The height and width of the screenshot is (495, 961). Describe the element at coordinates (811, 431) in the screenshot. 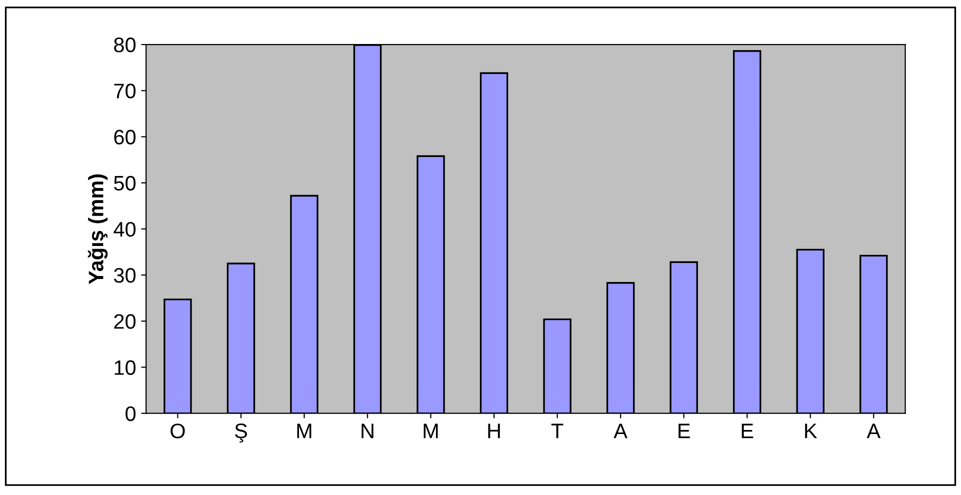

I see `x-tick-label: K` at that location.